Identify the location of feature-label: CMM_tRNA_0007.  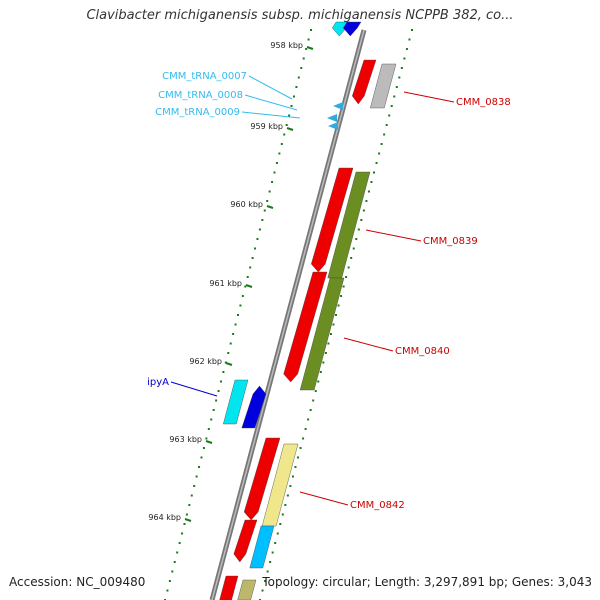
(204, 76).